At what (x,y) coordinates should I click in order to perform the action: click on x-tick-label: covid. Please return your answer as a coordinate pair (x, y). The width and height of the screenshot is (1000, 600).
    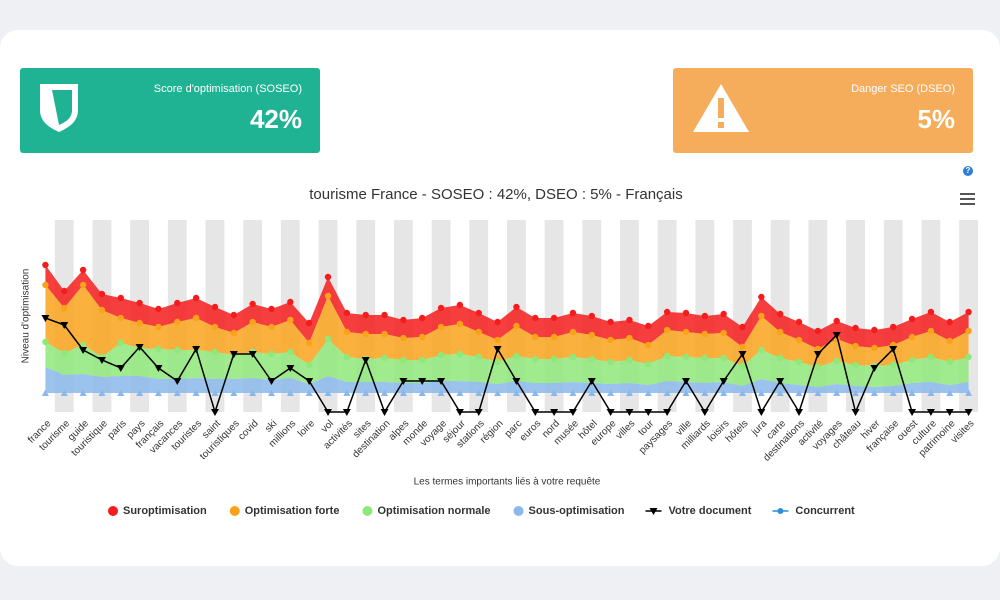
    Looking at the image, I should click on (248, 430).